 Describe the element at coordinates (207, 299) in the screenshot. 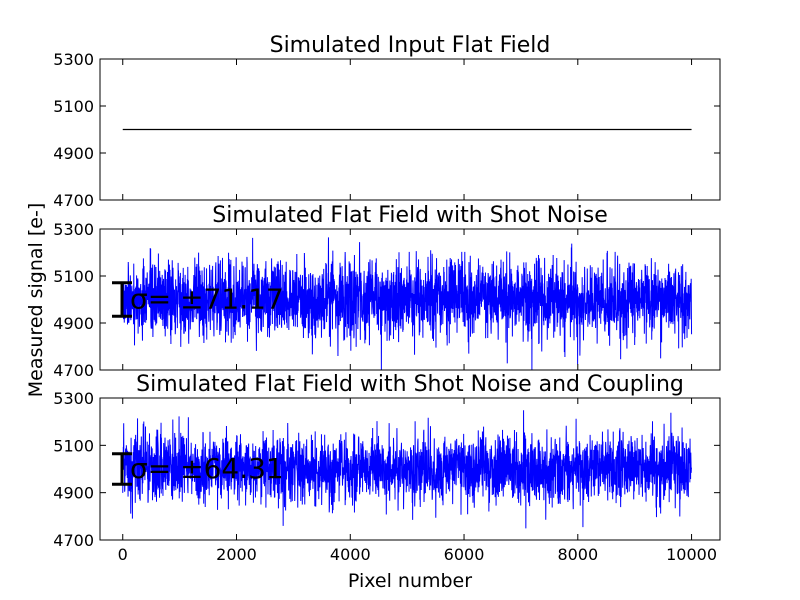

I see `sigma-annotation: σ= ±71.17` at that location.